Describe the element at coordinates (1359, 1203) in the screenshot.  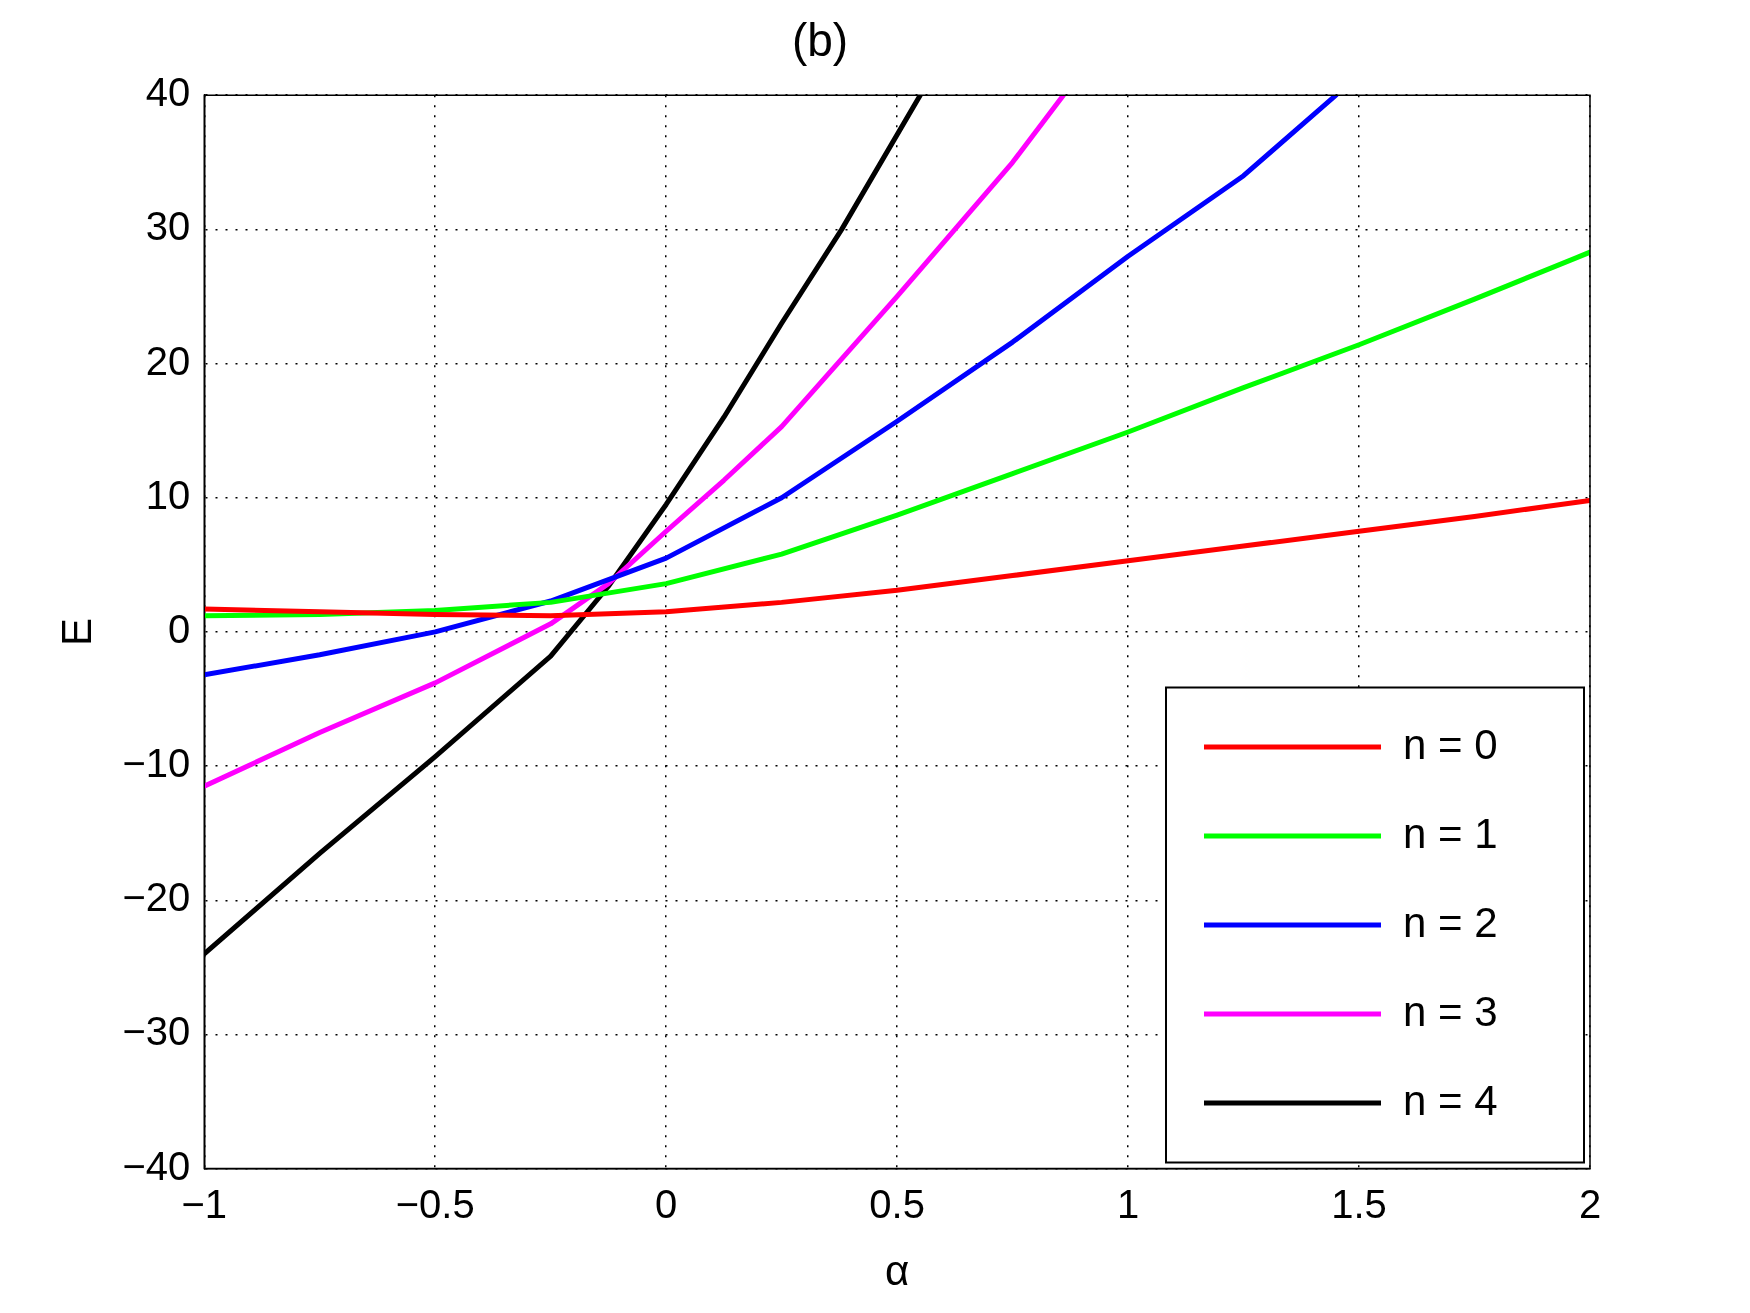
I see `x-tick-label: 1.5` at that location.